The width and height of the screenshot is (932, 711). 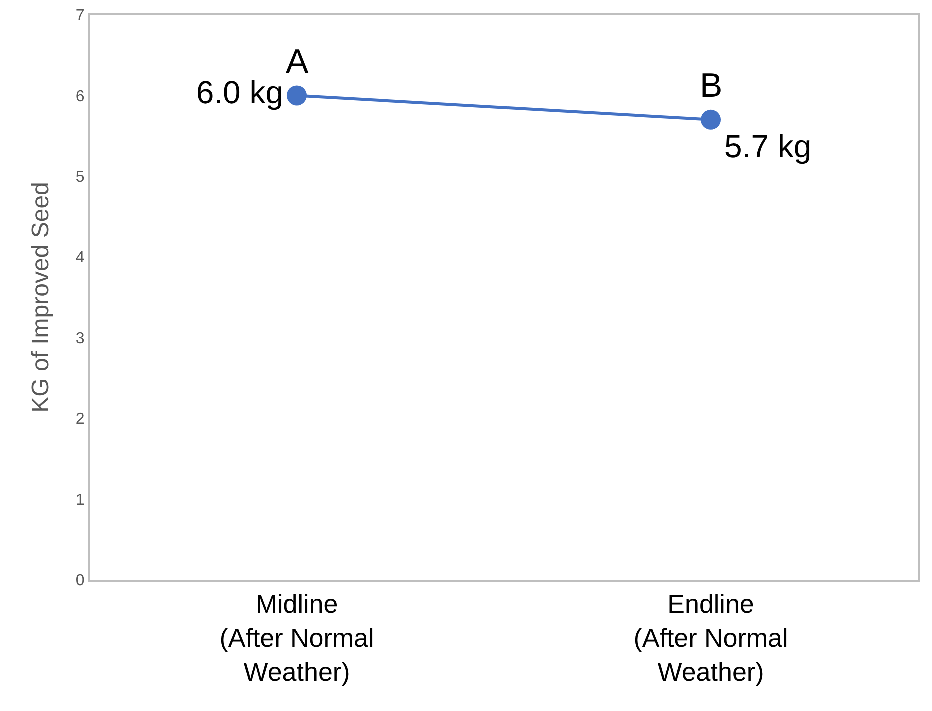 I want to click on data-label: 5.7 kg, so click(x=768, y=146).